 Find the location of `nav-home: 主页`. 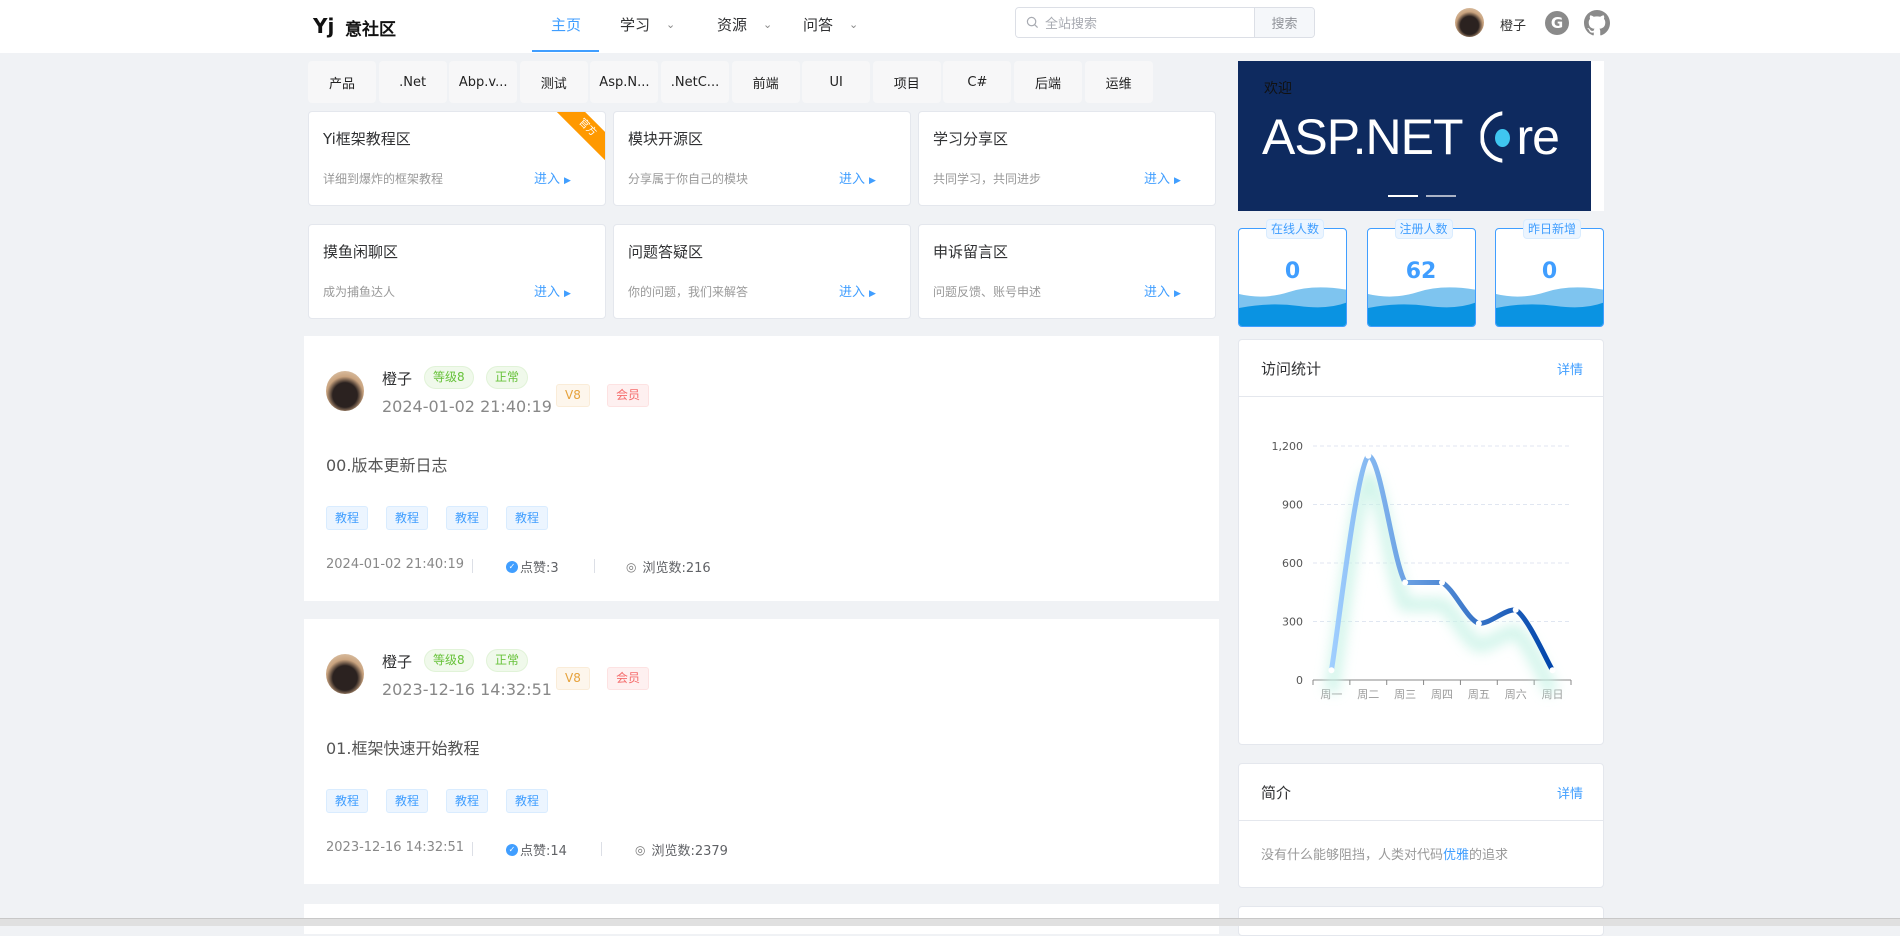

nav-home: 主页 is located at coordinates (566, 24).